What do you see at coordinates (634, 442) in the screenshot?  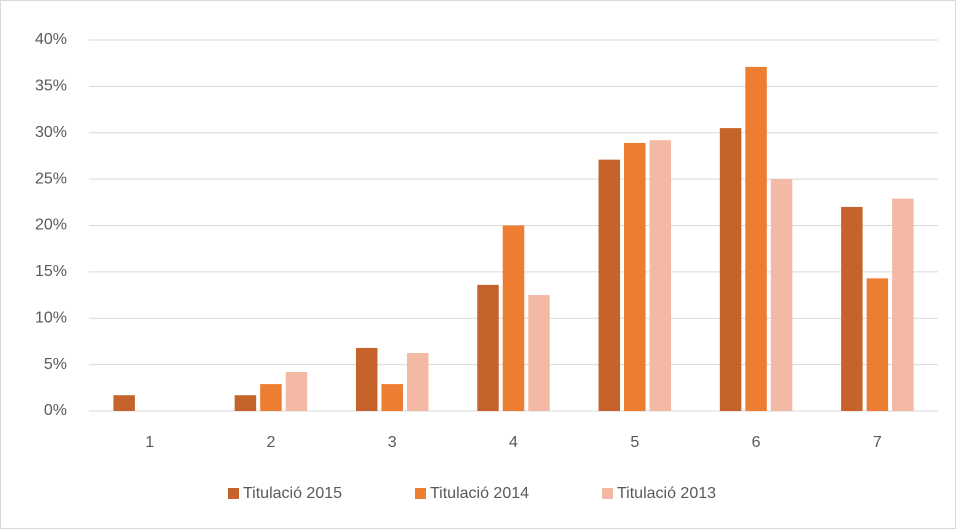 I see `x-tick-label: 5` at bounding box center [634, 442].